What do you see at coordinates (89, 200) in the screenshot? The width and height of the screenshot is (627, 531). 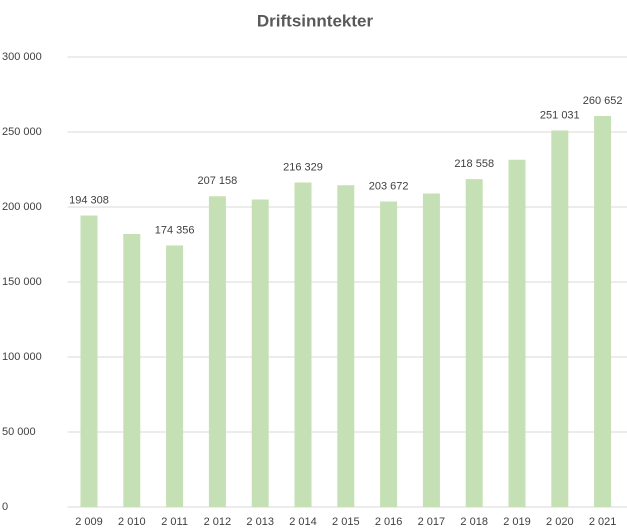 I see `value-label: 194 308` at bounding box center [89, 200].